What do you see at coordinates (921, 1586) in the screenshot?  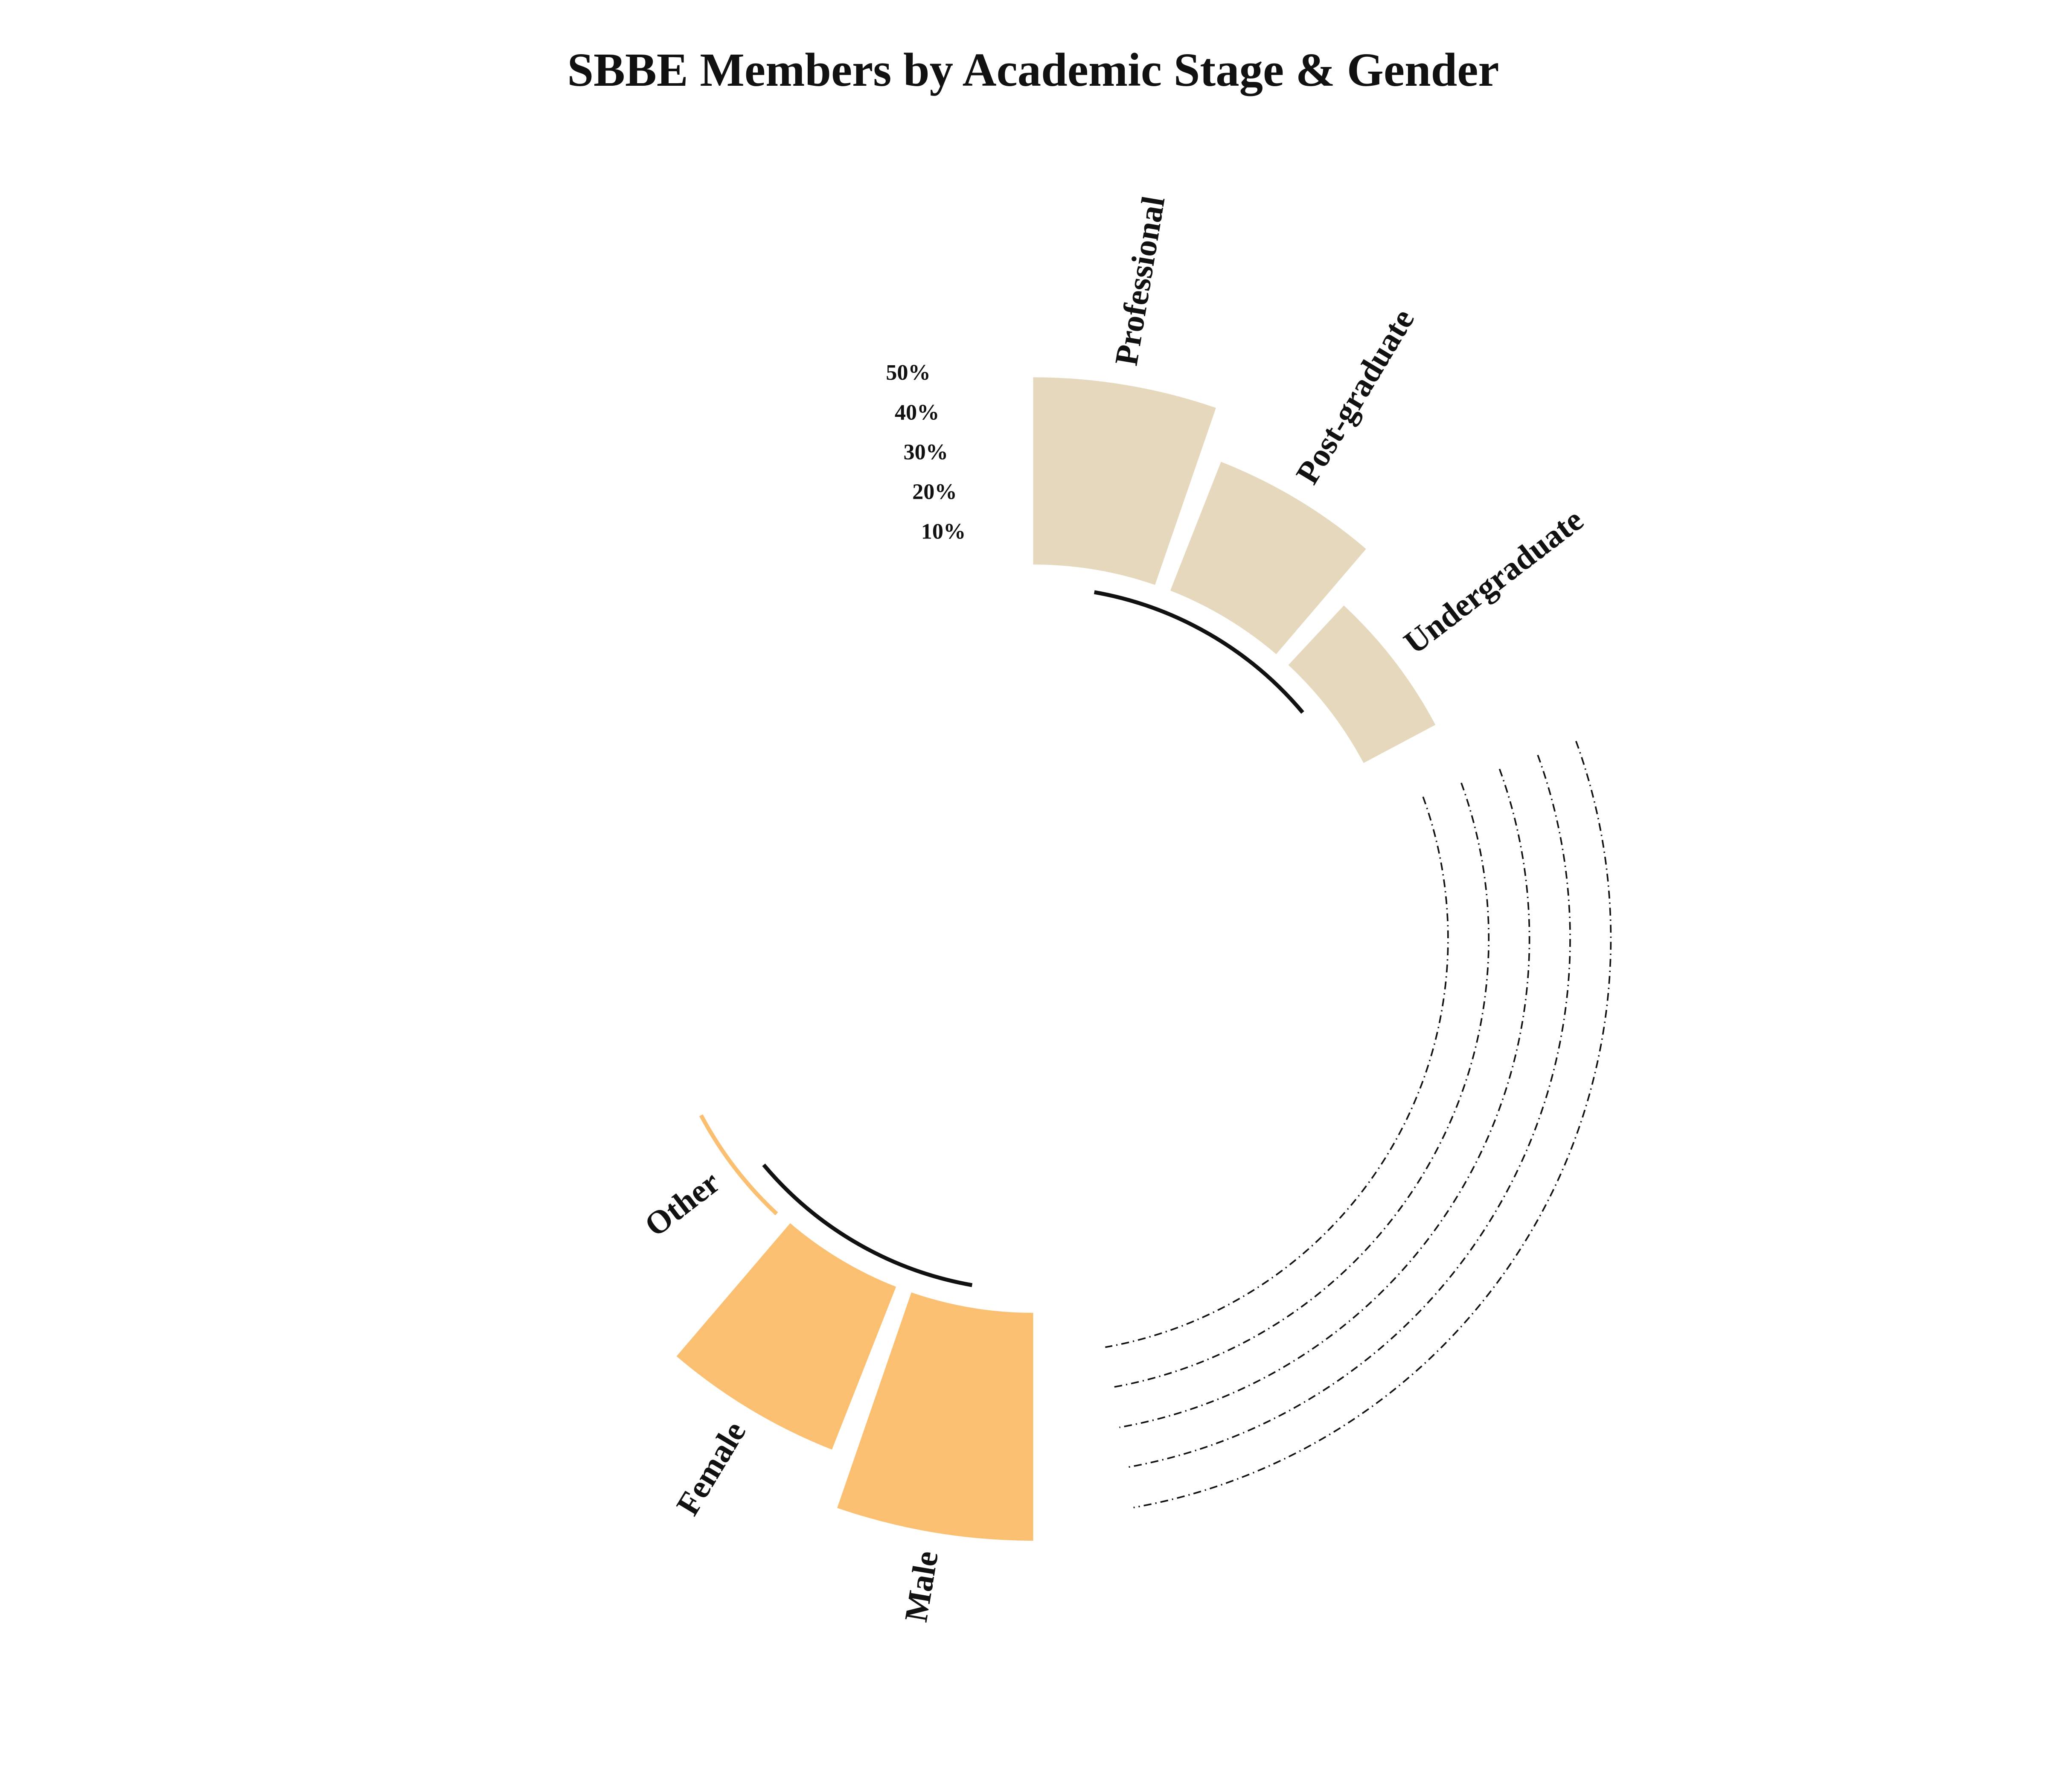 I see `category-label: Male` at bounding box center [921, 1586].